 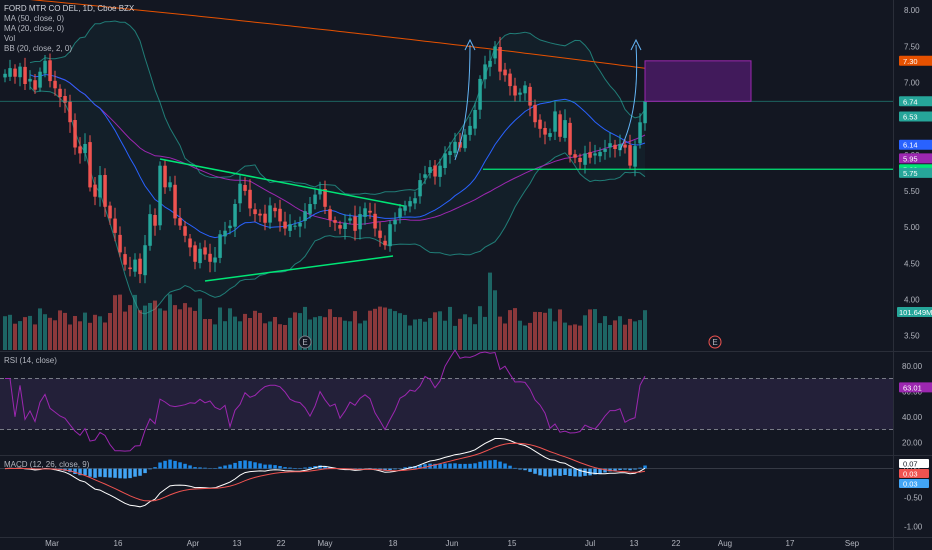 I want to click on price-tag, so click(x=915, y=116).